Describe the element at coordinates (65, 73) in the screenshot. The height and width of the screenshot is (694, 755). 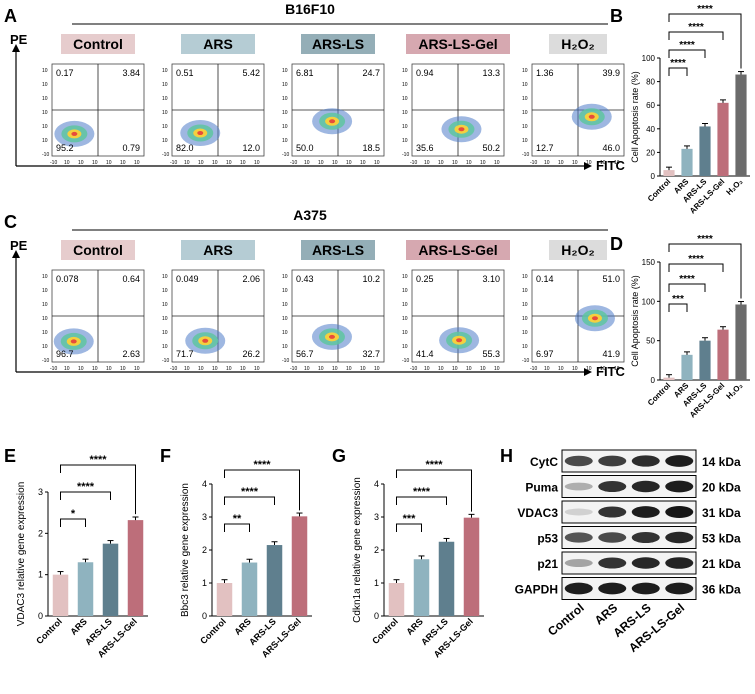
I see `quadrant-q1-value: 0.17` at that location.